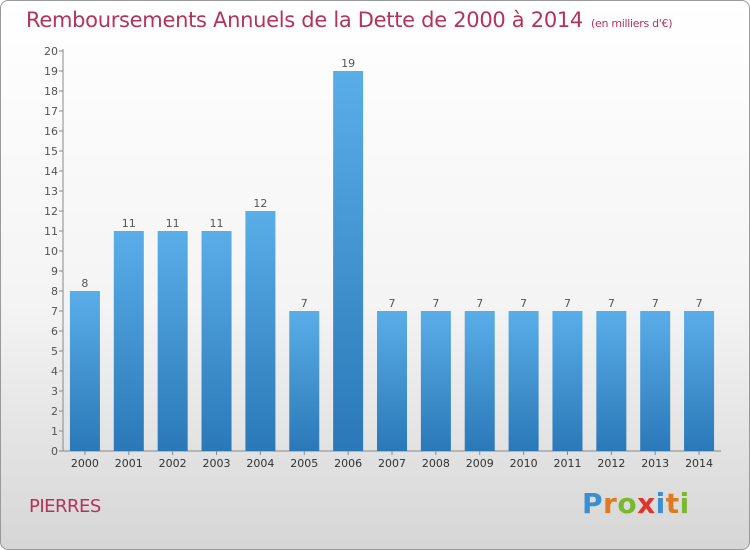 The width and height of the screenshot is (750, 550). I want to click on logo-letter: o, so click(627, 503).